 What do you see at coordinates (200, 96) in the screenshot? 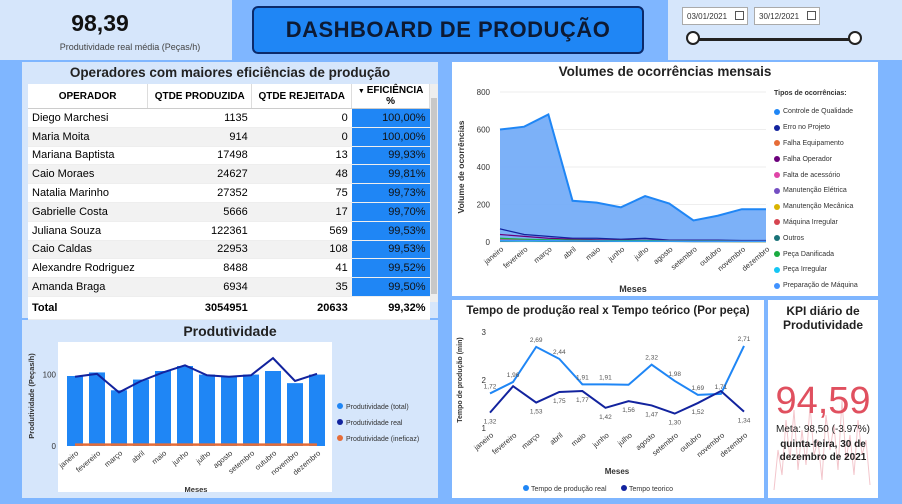
I see `column-header-qtde-produzida: QTDE PRODUZIDA` at bounding box center [200, 96].